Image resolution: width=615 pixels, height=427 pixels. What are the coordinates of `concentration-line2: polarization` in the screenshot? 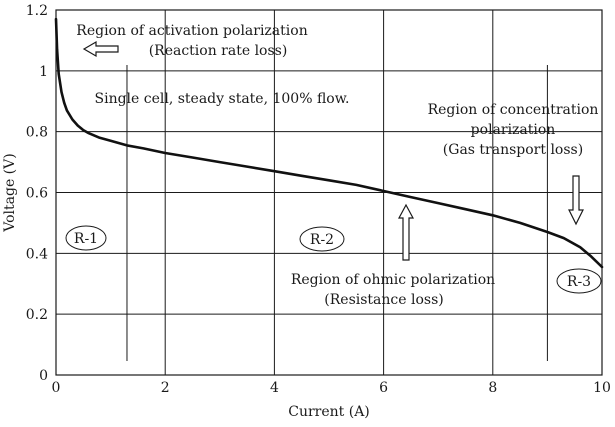 It's located at (513, 130).